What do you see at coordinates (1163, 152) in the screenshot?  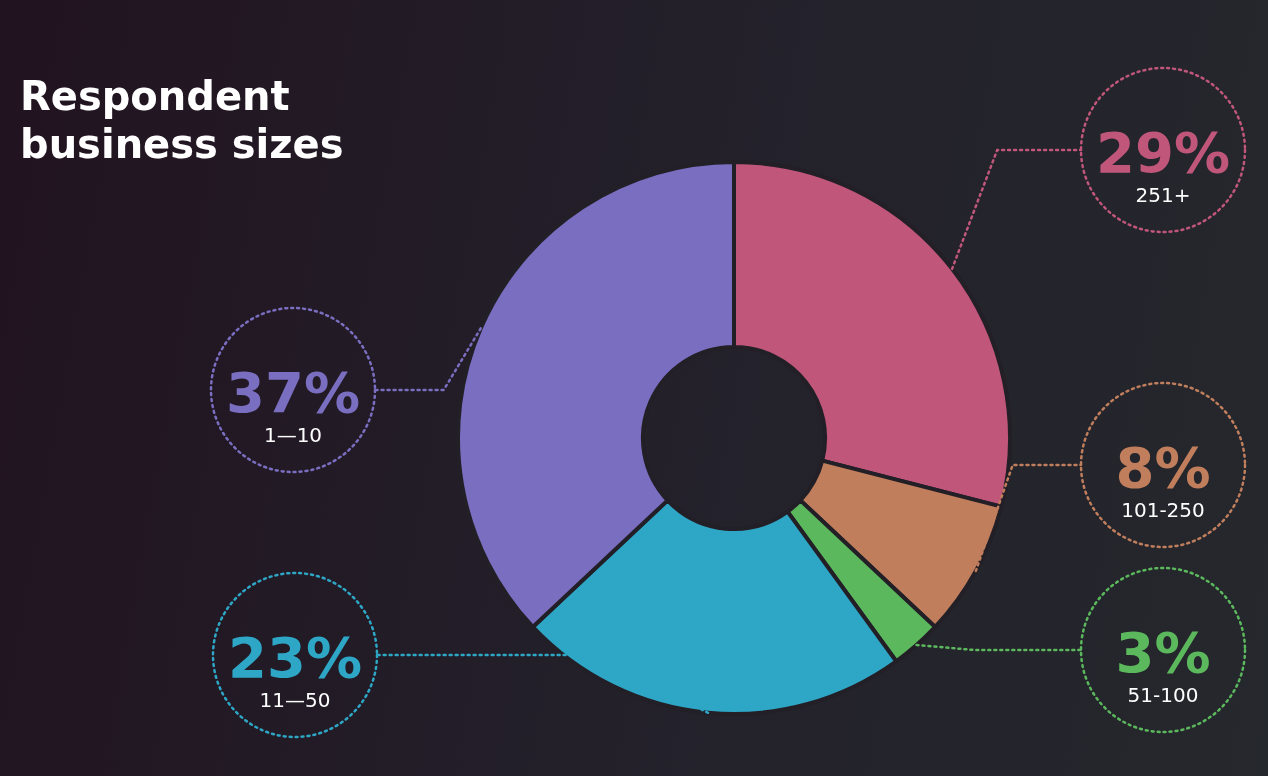 I see `data-label: 29%` at bounding box center [1163, 152].